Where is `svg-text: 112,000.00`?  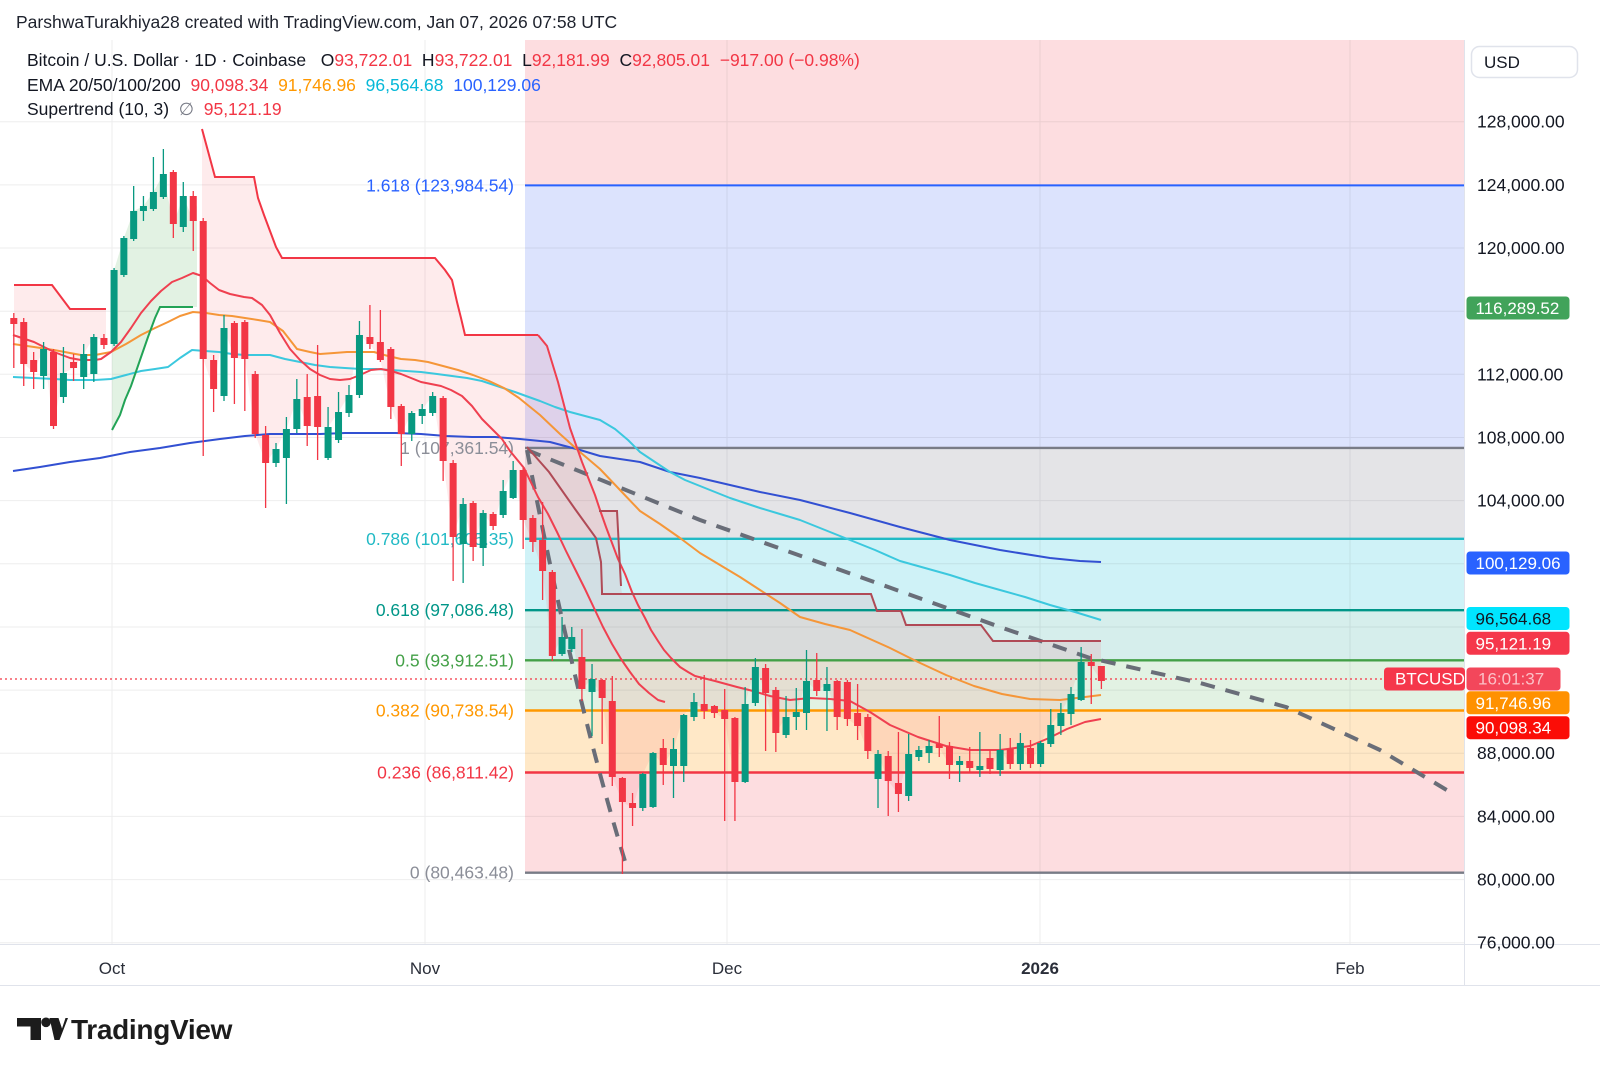
svg-text: 112,000.00 is located at coordinates (1520, 374).